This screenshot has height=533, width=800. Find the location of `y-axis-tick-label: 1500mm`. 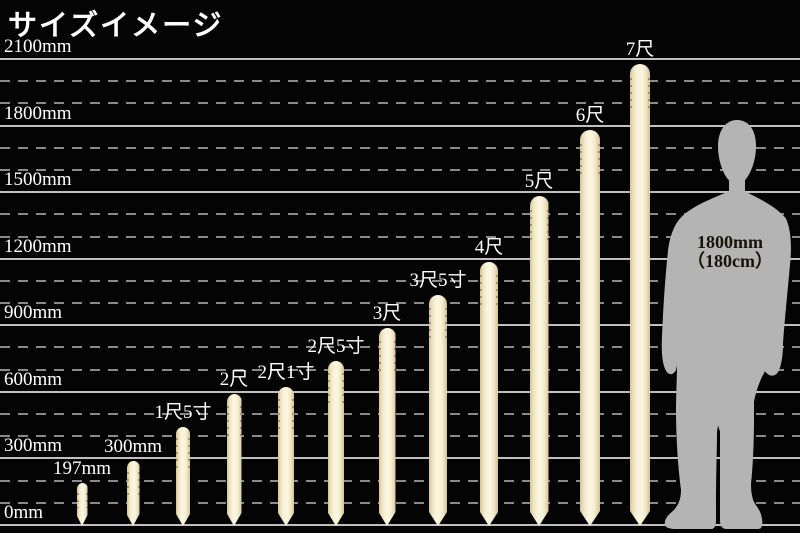

y-axis-tick-label: 1500mm is located at coordinates (38, 179).